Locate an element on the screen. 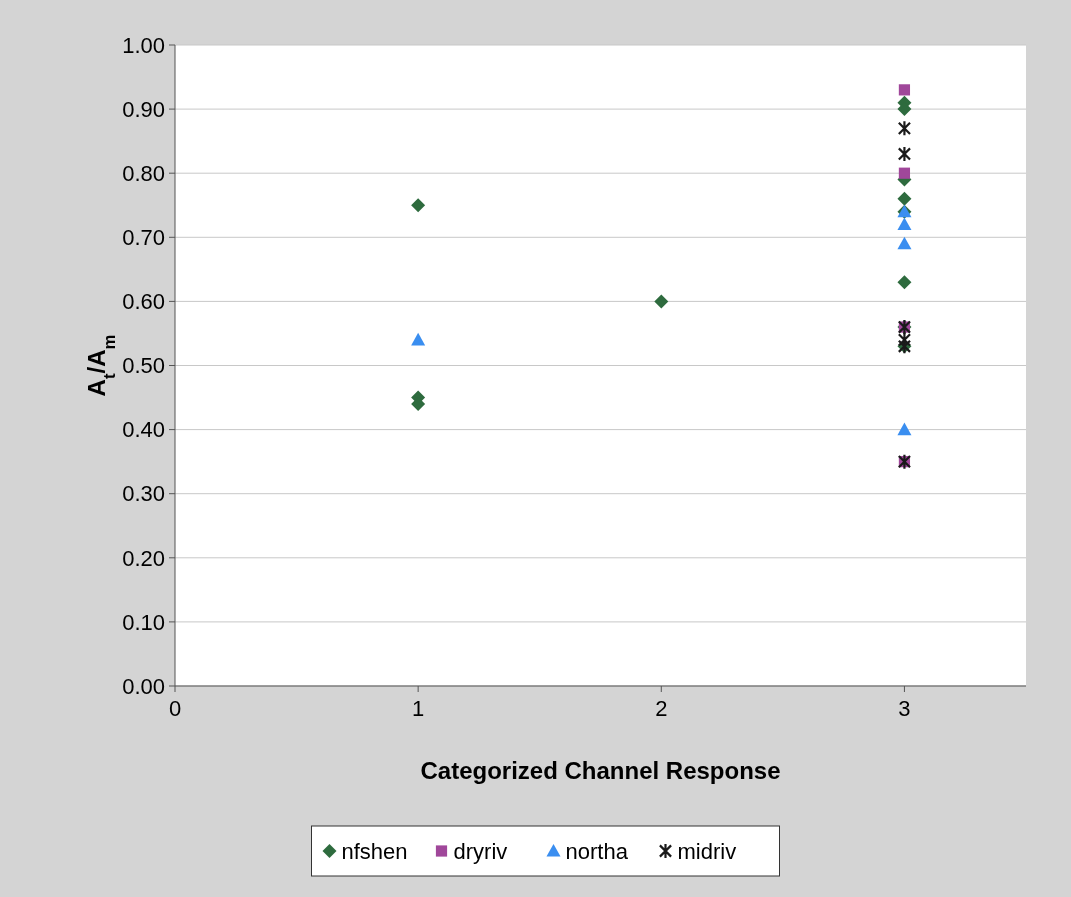  x-tick-label: 3 is located at coordinates (904, 708).